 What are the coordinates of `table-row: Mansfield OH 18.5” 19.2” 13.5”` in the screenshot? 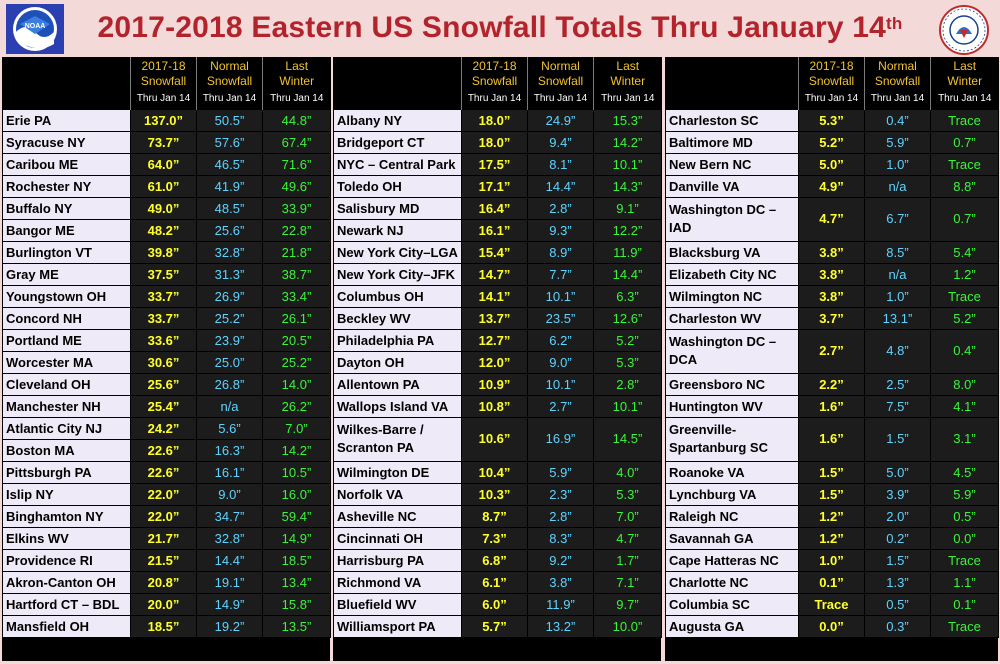 It's located at (166, 626).